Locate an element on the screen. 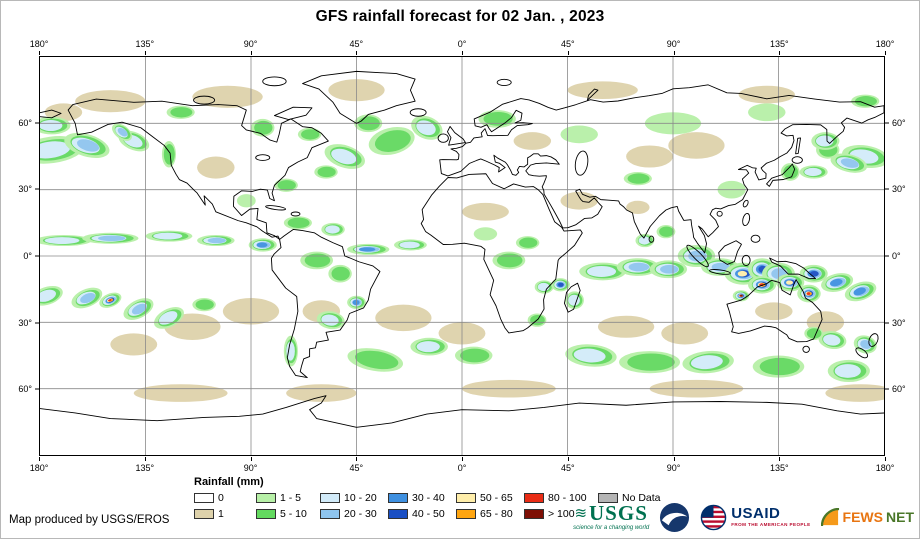 Image resolution: width=920 pixels, height=539 pixels. lat-label: 30° is located at coordinates (899, 322).